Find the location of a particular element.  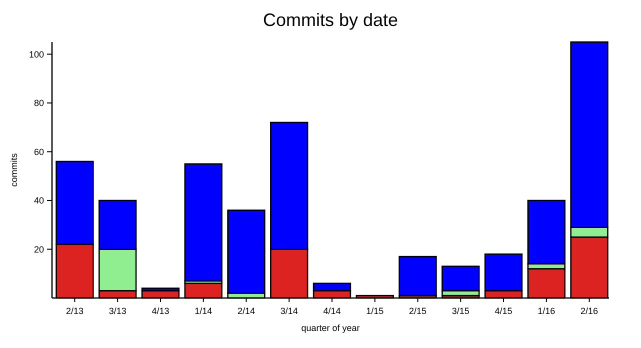

x-tick-label: 2/14 is located at coordinates (246, 311).